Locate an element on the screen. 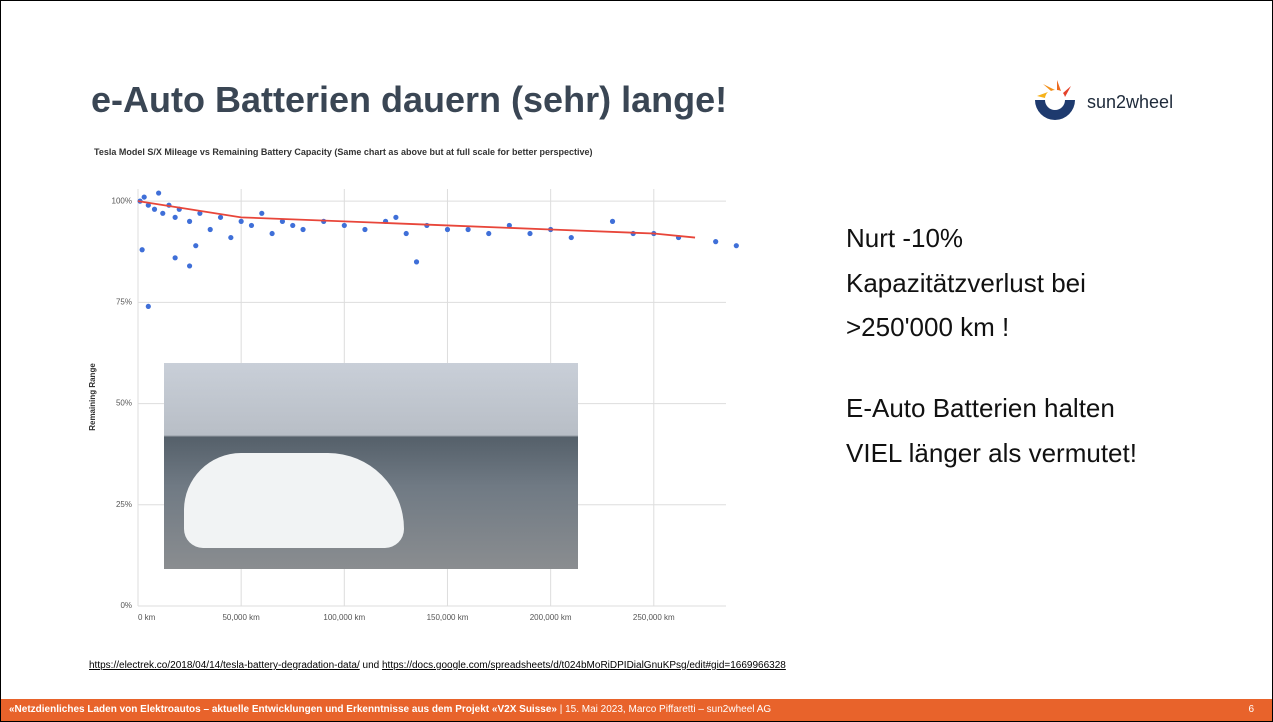 The image size is (1273, 722). slide-title: e-Auto Batterien dauern (sehr) lange! is located at coordinates (409, 99).